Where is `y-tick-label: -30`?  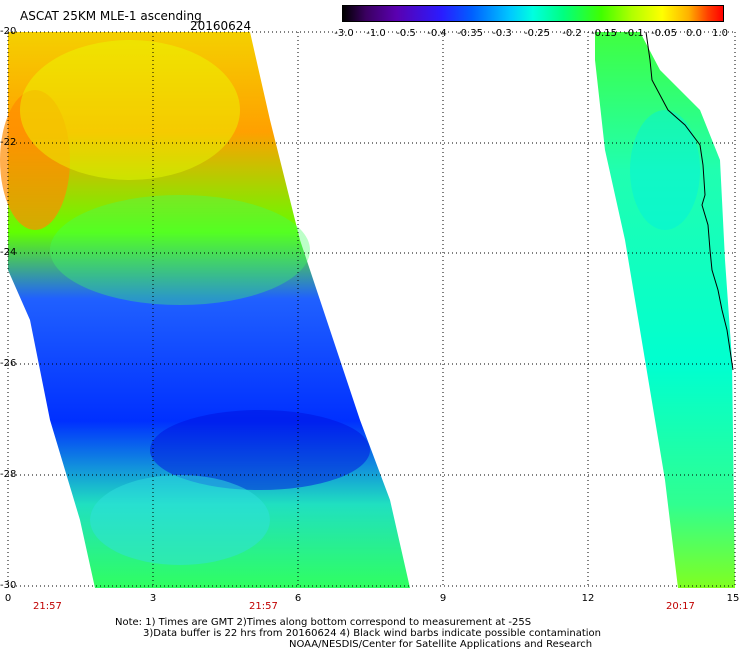 y-tick-label: -30 is located at coordinates (8, 585).